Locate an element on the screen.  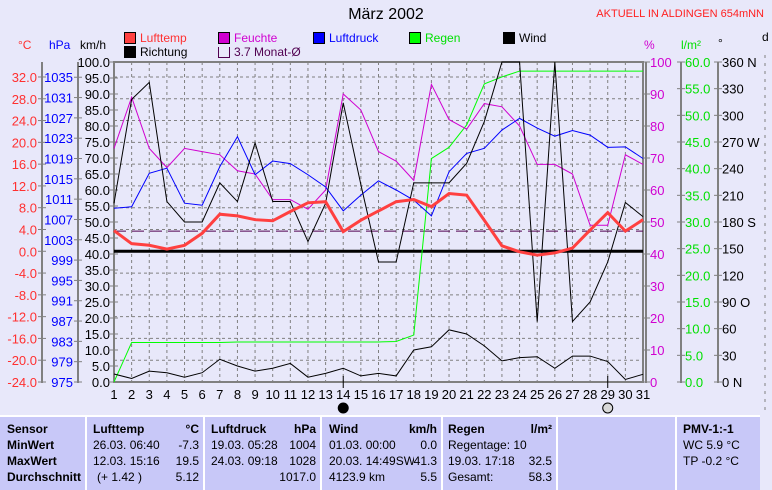
rain-unit: l/m² is located at coordinates (691, 45).